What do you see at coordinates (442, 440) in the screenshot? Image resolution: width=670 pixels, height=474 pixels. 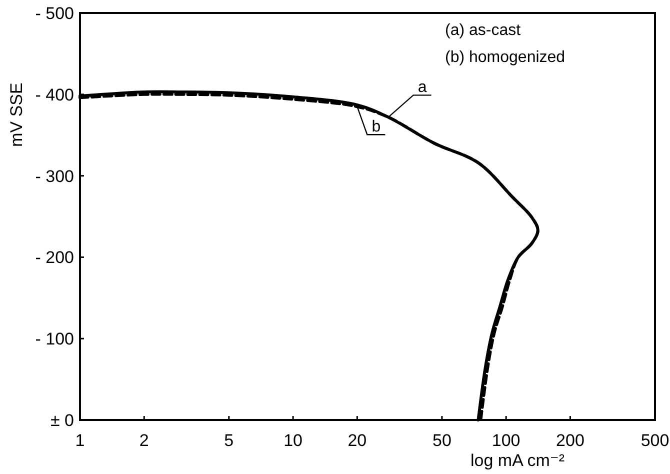 I see `x-tick-label: 50` at bounding box center [442, 440].